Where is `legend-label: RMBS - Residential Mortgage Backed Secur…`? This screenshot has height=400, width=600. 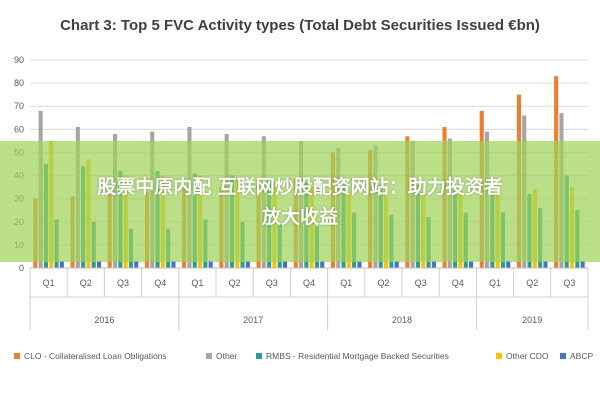 legend-label: RMBS - Residential Mortgage Backed Secur… is located at coordinates (357, 356).